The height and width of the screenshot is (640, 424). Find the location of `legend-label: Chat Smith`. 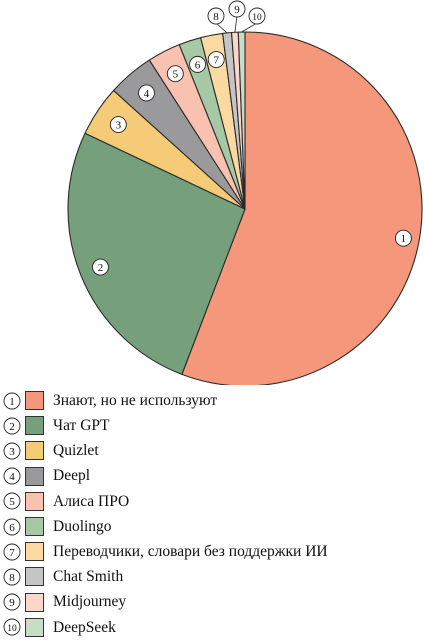

legend-label: Chat Smith is located at coordinates (88, 577).